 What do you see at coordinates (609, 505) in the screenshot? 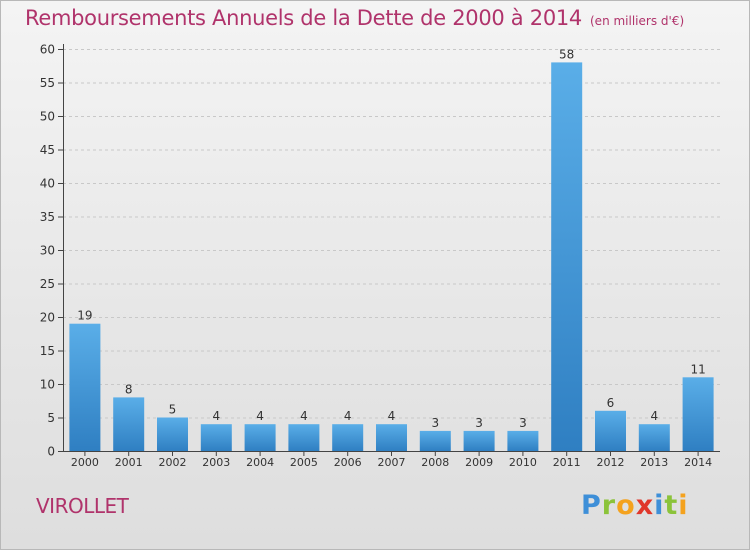
I see `logo-letter: r` at bounding box center [609, 505].